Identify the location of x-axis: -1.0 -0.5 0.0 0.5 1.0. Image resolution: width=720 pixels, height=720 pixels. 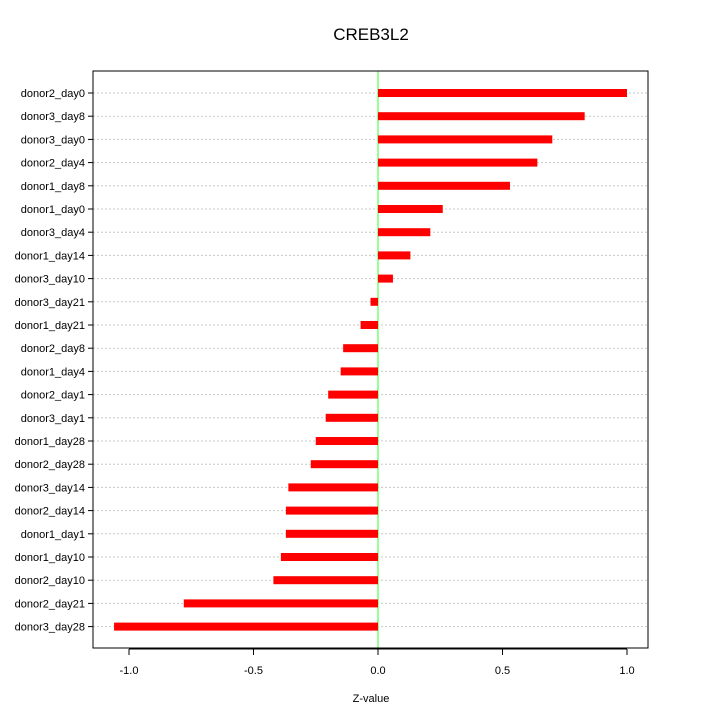
(377, 662).